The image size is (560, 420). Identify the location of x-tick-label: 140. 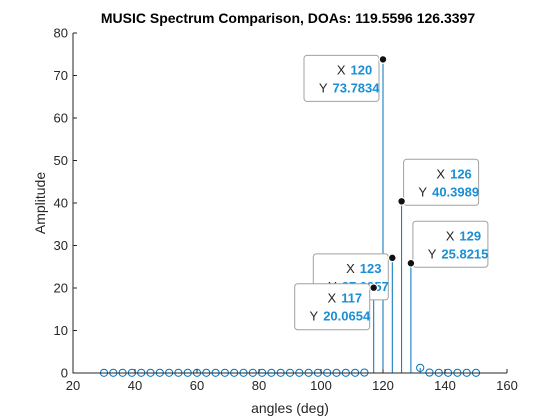
(445, 385).